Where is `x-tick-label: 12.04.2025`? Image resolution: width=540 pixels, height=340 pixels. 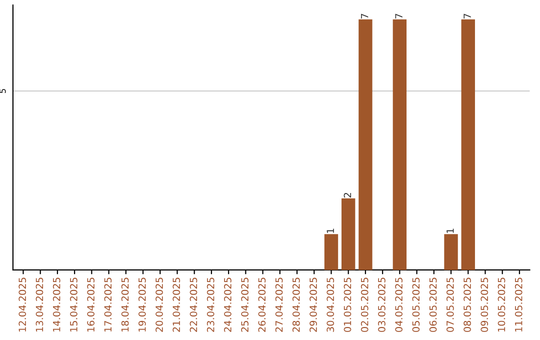
x-tick-label: 12.04.2025 is located at coordinates (22, 305).